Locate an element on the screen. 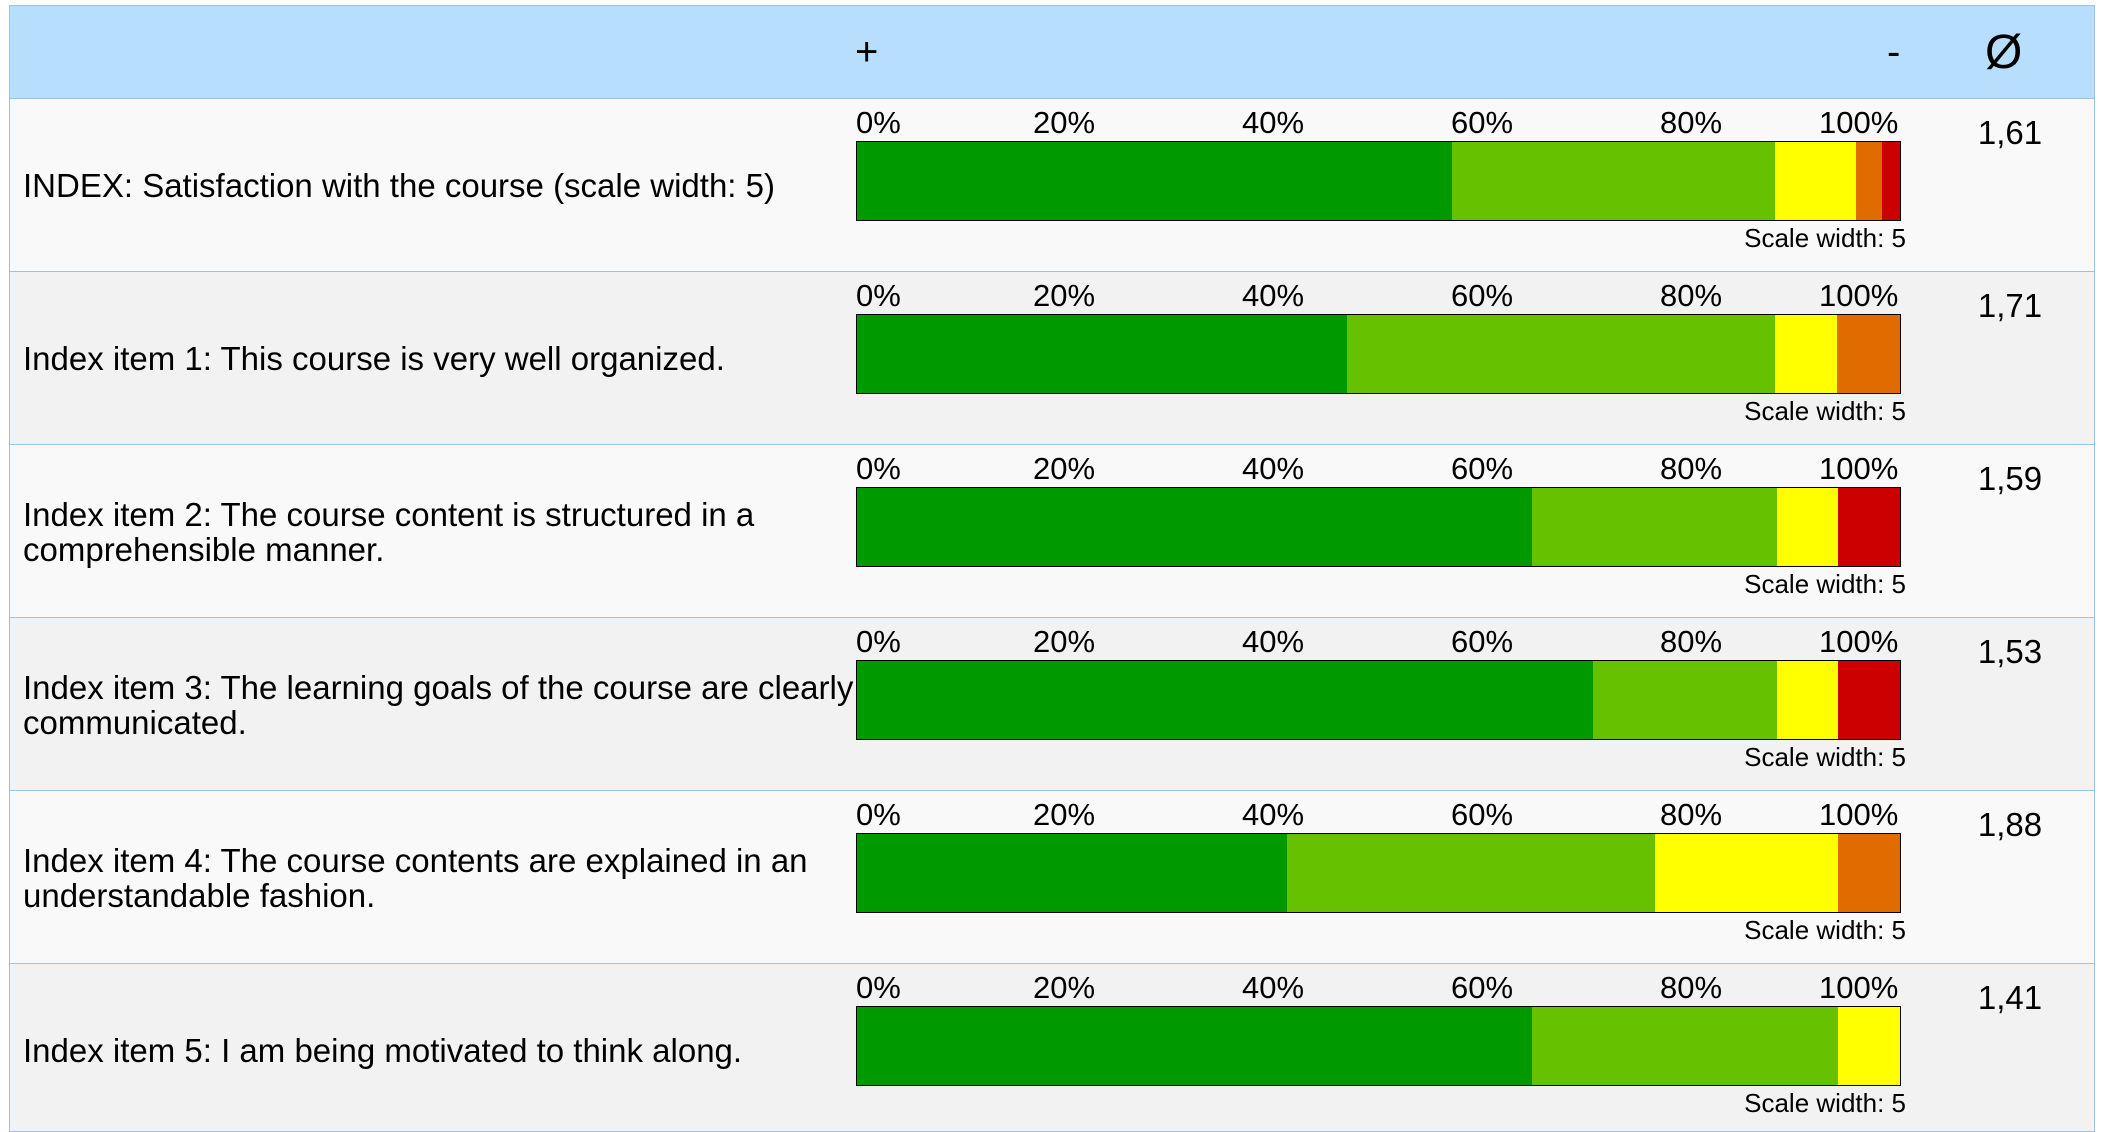 This screenshot has width=2101, height=1132. average-column-header: Ø is located at coordinates (2004, 52).